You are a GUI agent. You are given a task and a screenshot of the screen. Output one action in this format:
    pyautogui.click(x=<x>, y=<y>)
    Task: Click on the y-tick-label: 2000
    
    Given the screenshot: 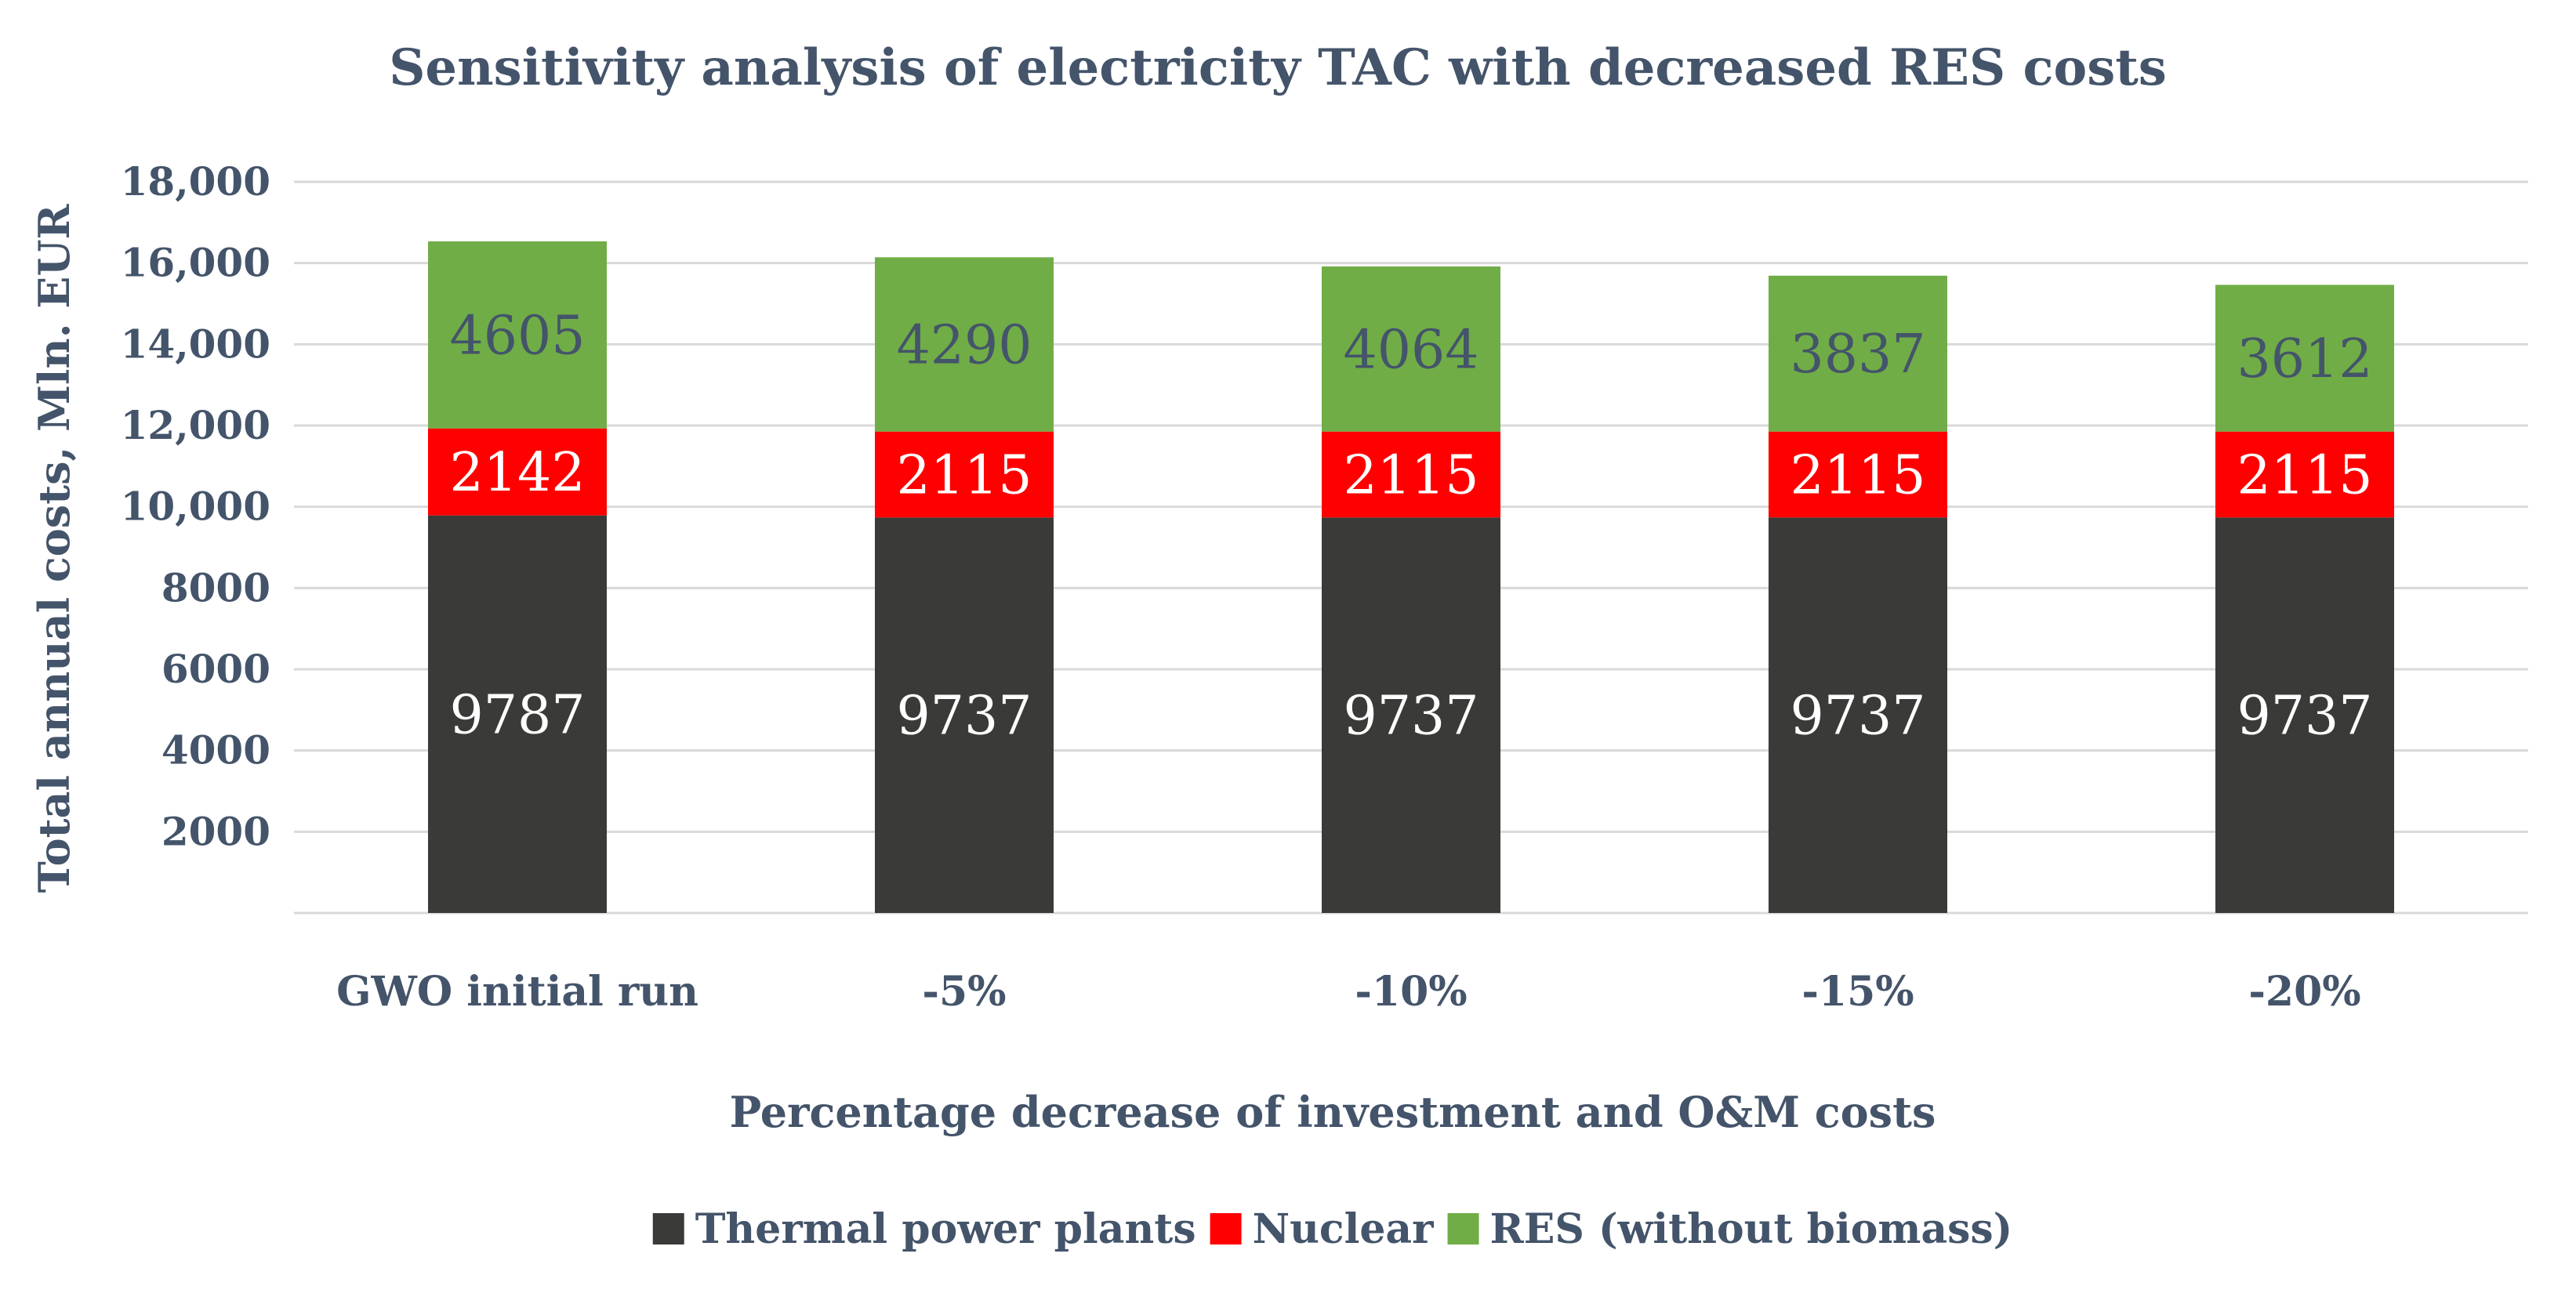 What is the action you would take?
    pyautogui.click(x=216, y=831)
    